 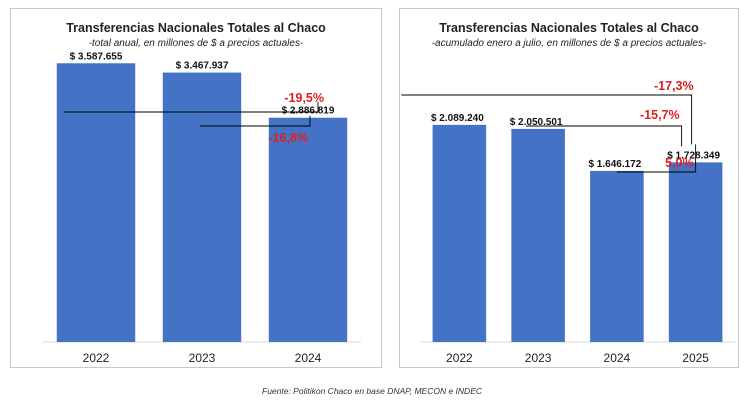 I want to click on pct-connector-2022-2025, so click(x=547, y=119).